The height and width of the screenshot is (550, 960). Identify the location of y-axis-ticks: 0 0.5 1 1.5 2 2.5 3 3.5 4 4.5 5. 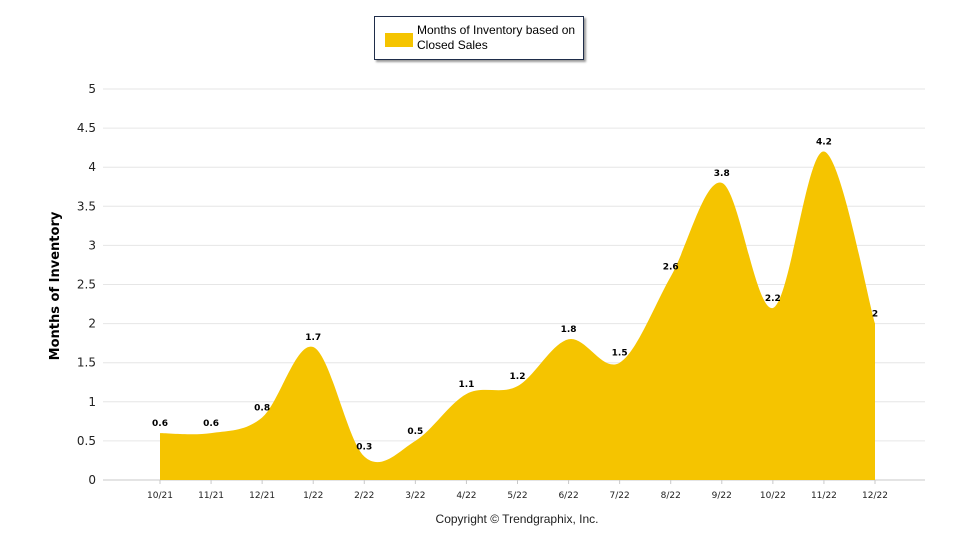
(86, 284).